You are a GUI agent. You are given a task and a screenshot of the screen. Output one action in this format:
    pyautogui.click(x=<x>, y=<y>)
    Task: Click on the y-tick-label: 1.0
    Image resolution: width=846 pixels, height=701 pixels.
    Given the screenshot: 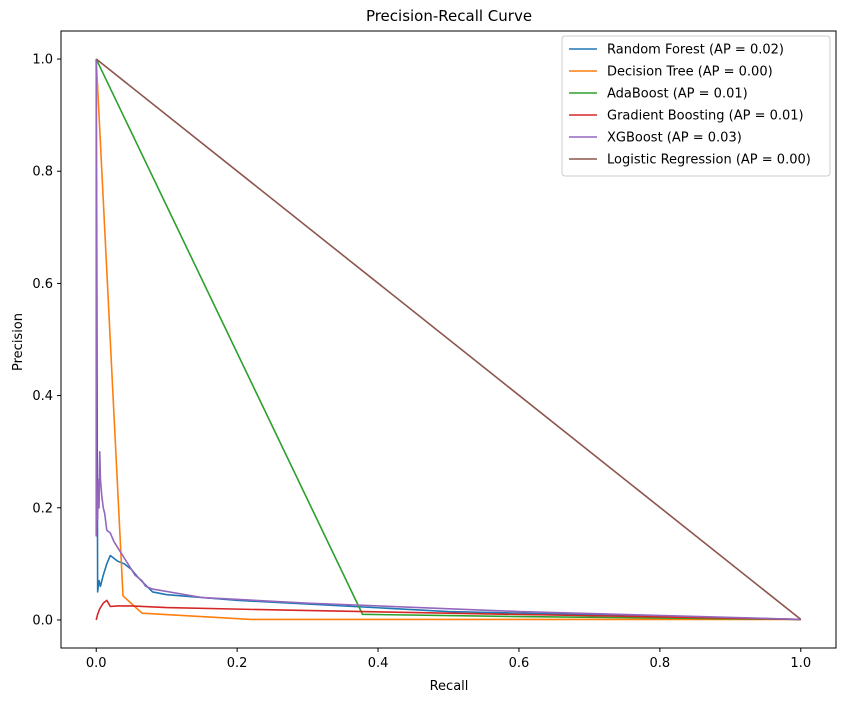 What is the action you would take?
    pyautogui.click(x=42, y=60)
    